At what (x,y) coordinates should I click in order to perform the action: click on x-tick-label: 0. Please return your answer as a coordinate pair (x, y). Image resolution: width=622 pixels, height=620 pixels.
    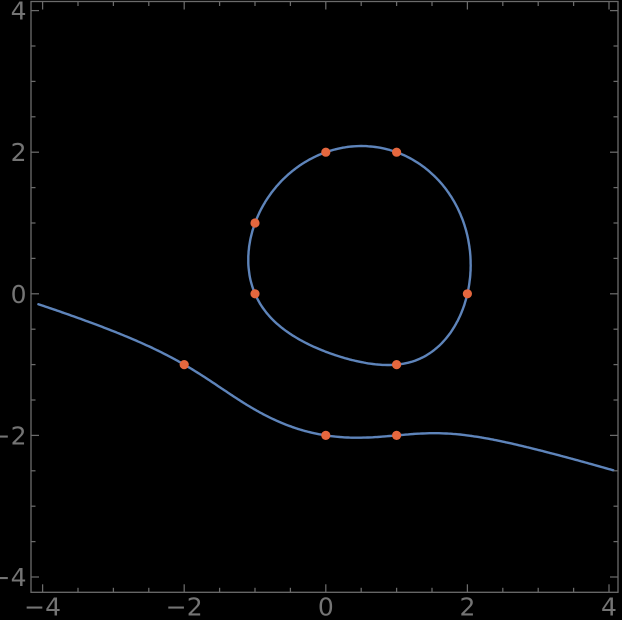
    Looking at the image, I should click on (326, 606).